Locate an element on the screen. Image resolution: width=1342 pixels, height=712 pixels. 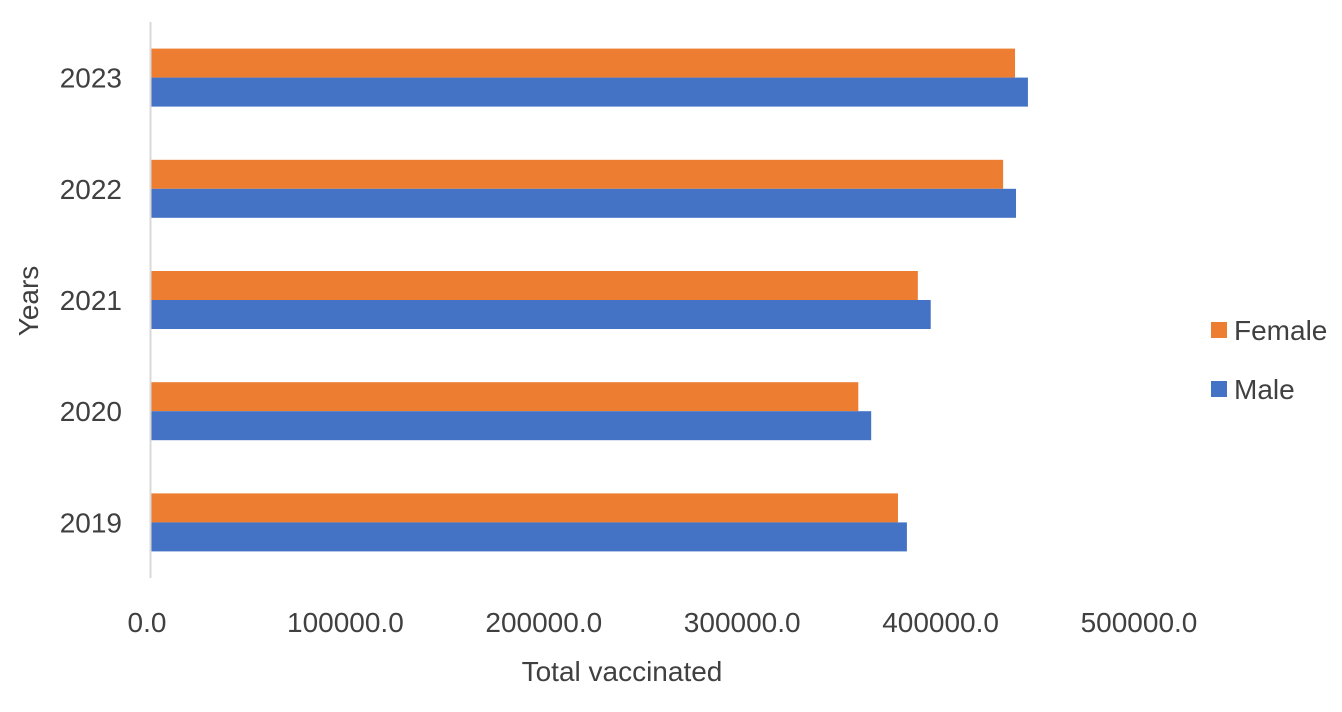
legend-swatch-female is located at coordinates (1219, 330).